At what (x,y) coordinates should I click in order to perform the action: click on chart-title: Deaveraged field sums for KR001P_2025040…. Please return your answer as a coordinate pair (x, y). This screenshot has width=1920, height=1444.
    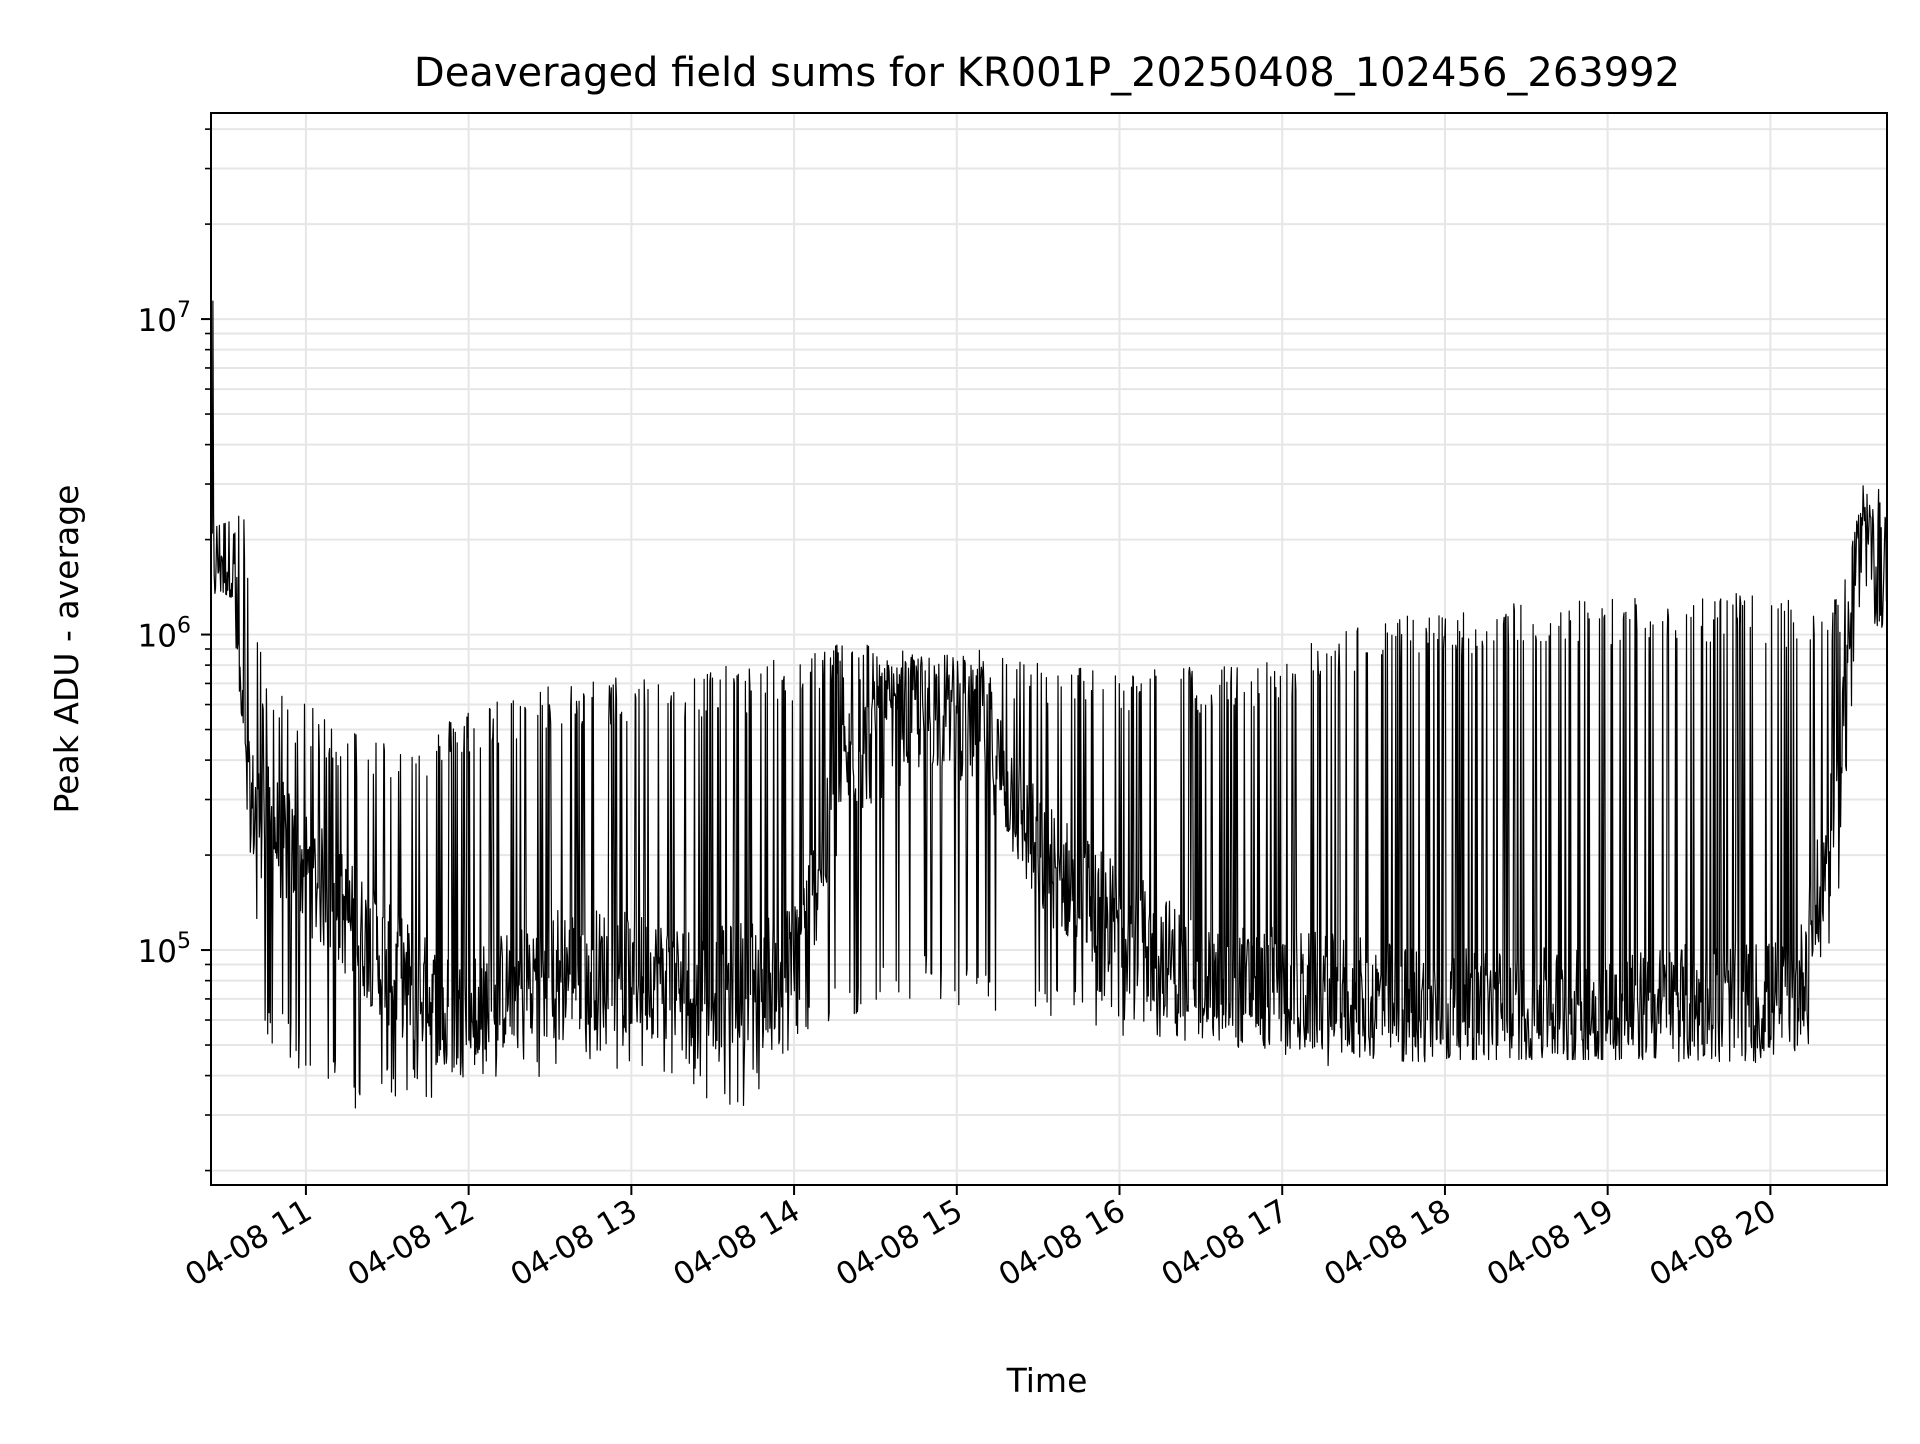
    Looking at the image, I should click on (1047, 73).